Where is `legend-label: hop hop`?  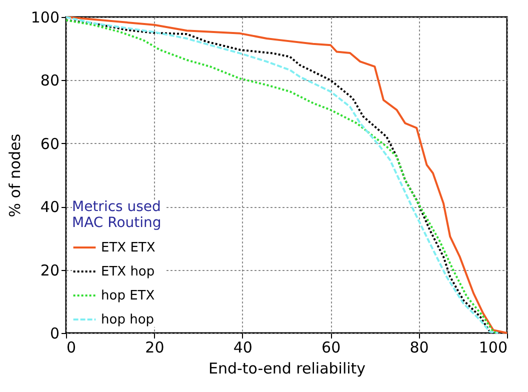
legend-label: hop hop is located at coordinates (127, 320).